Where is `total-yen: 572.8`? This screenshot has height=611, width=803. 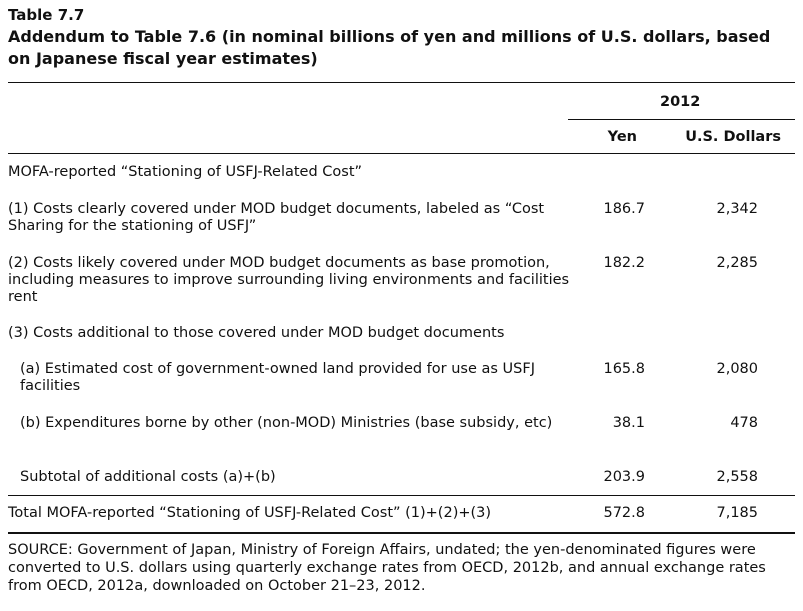
total-yen: 572.8 is located at coordinates (624, 513).